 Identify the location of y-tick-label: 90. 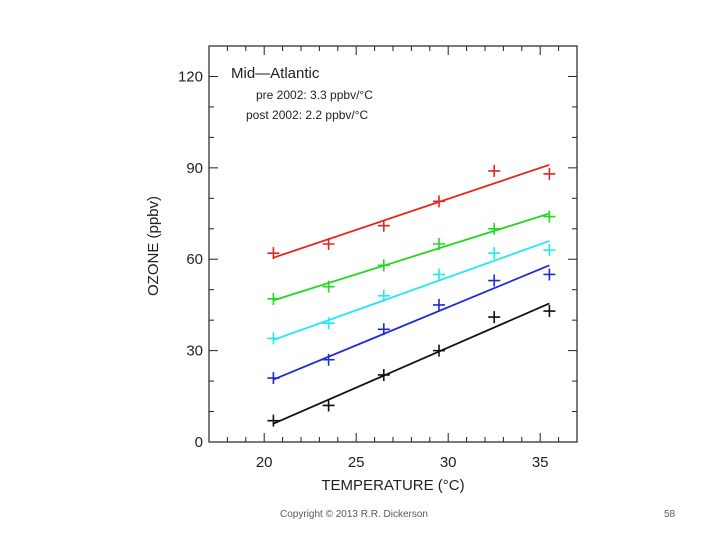
(194, 168).